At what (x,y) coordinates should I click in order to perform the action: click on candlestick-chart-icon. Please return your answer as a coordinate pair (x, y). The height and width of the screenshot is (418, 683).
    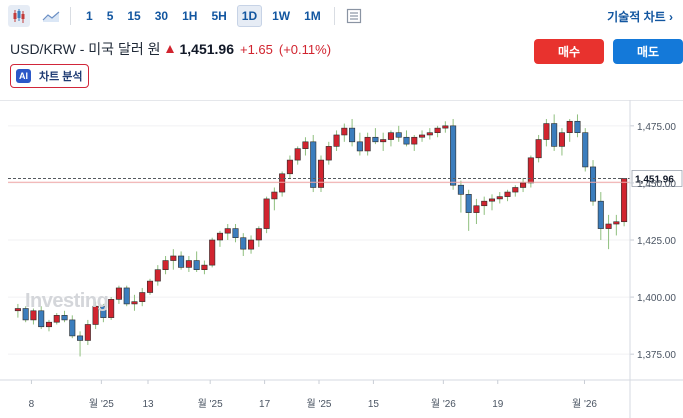
    Looking at the image, I should click on (19, 15).